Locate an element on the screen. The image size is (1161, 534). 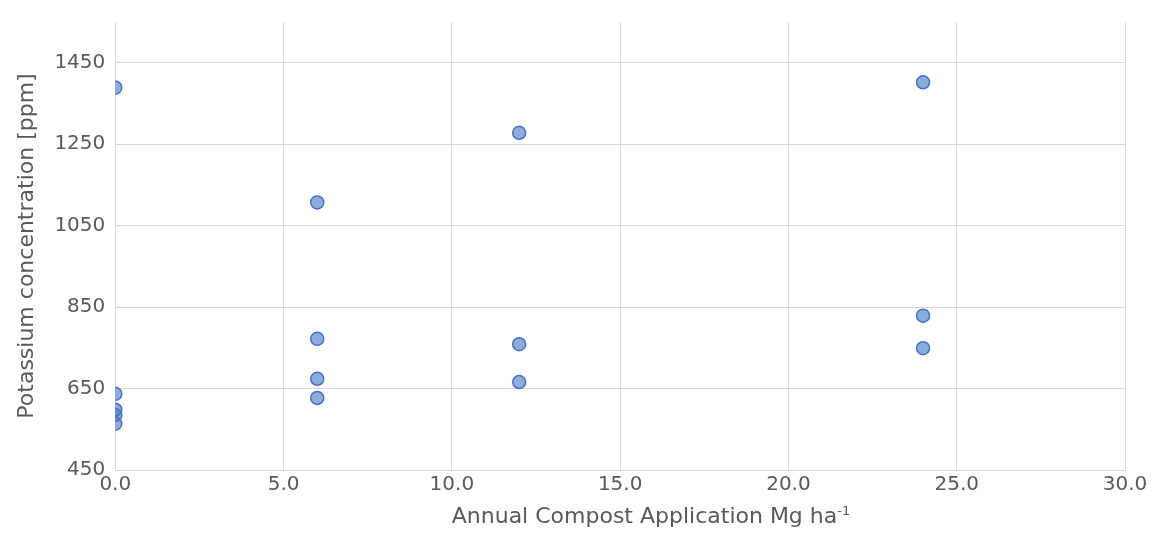
x-tick-label: 30.0 is located at coordinates (1125, 483).